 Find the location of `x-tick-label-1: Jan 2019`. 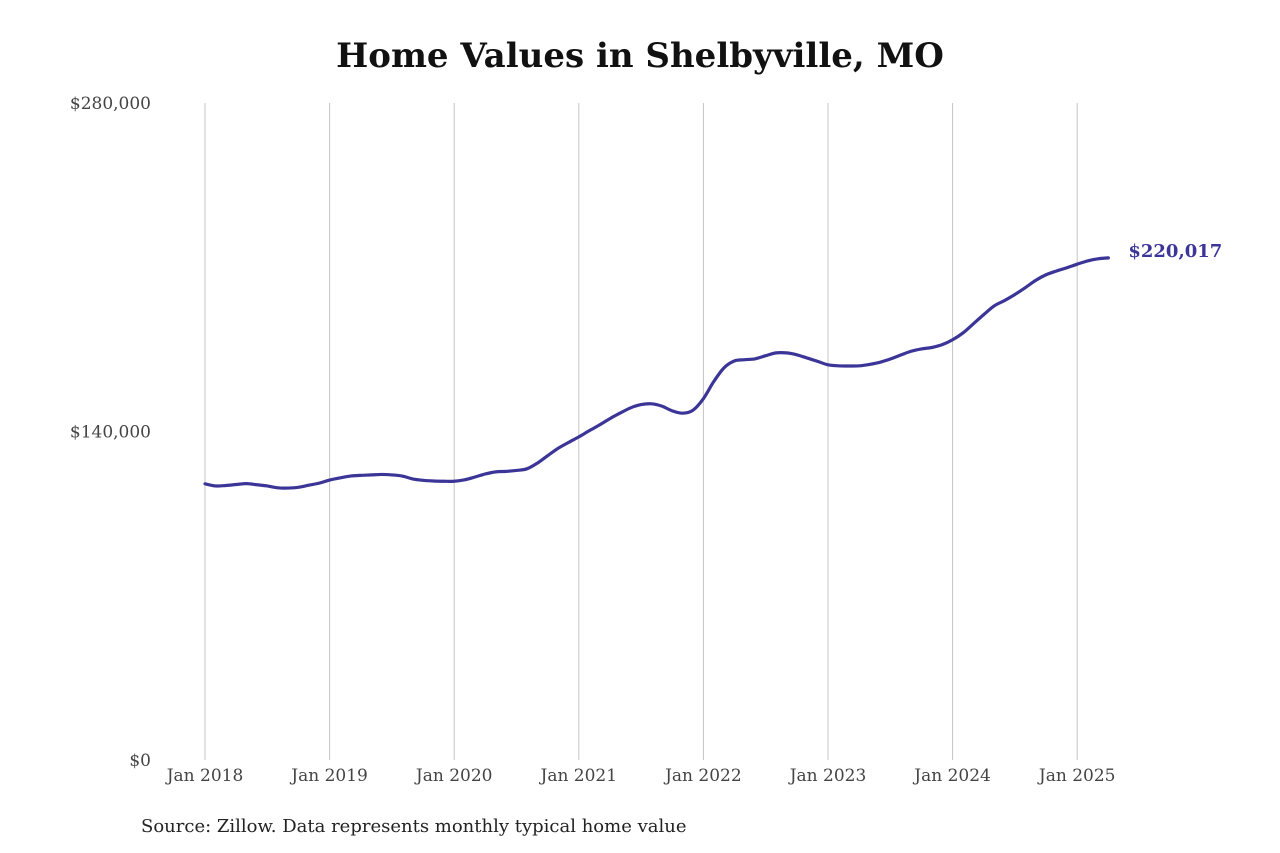

x-tick-label-1: Jan 2019 is located at coordinates (328, 776).